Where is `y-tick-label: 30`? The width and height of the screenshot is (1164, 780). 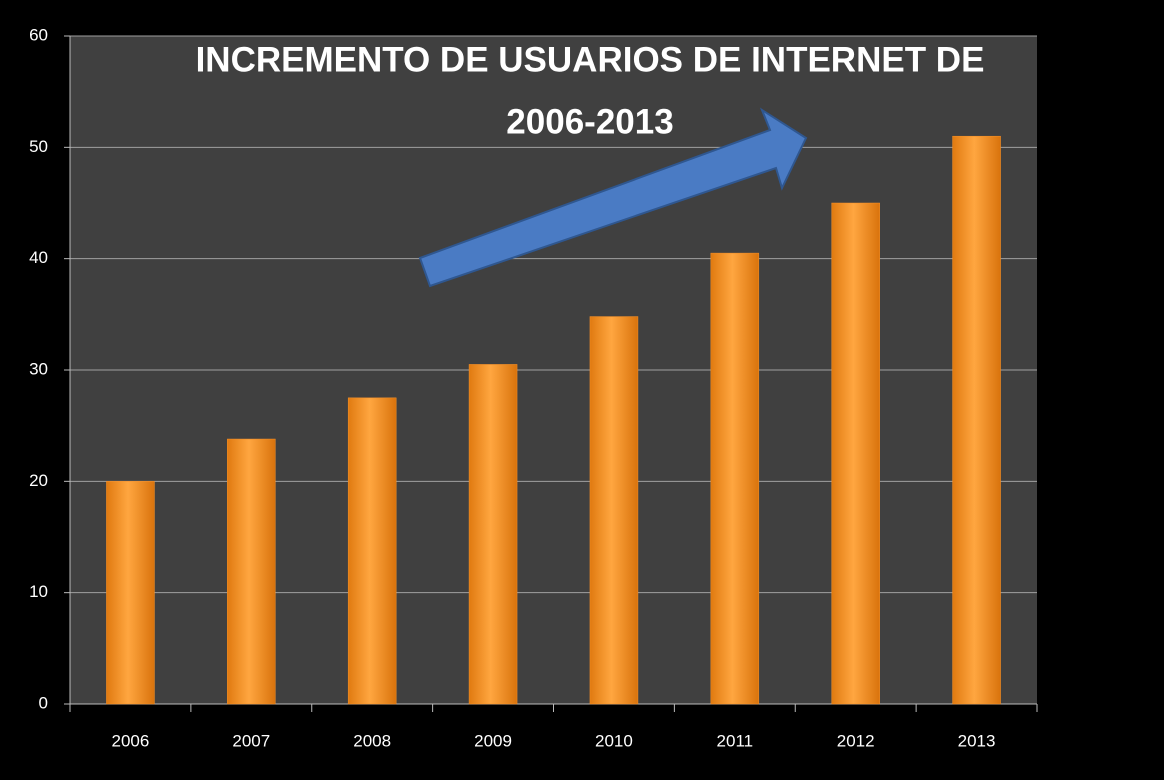
y-tick-label: 30 is located at coordinates (38, 368).